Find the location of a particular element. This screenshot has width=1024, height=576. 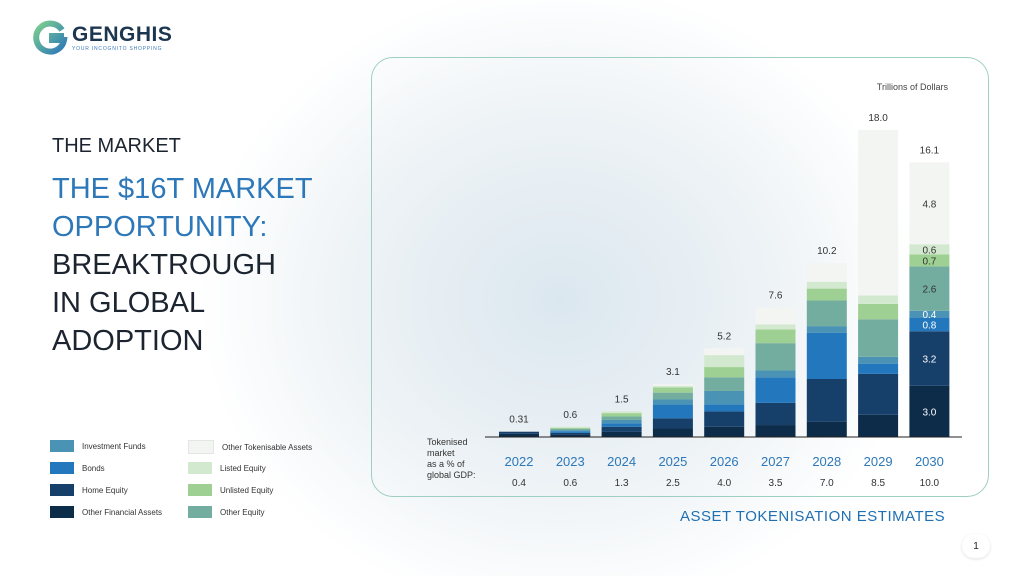

genghis-logo-icon is located at coordinates (50, 37).